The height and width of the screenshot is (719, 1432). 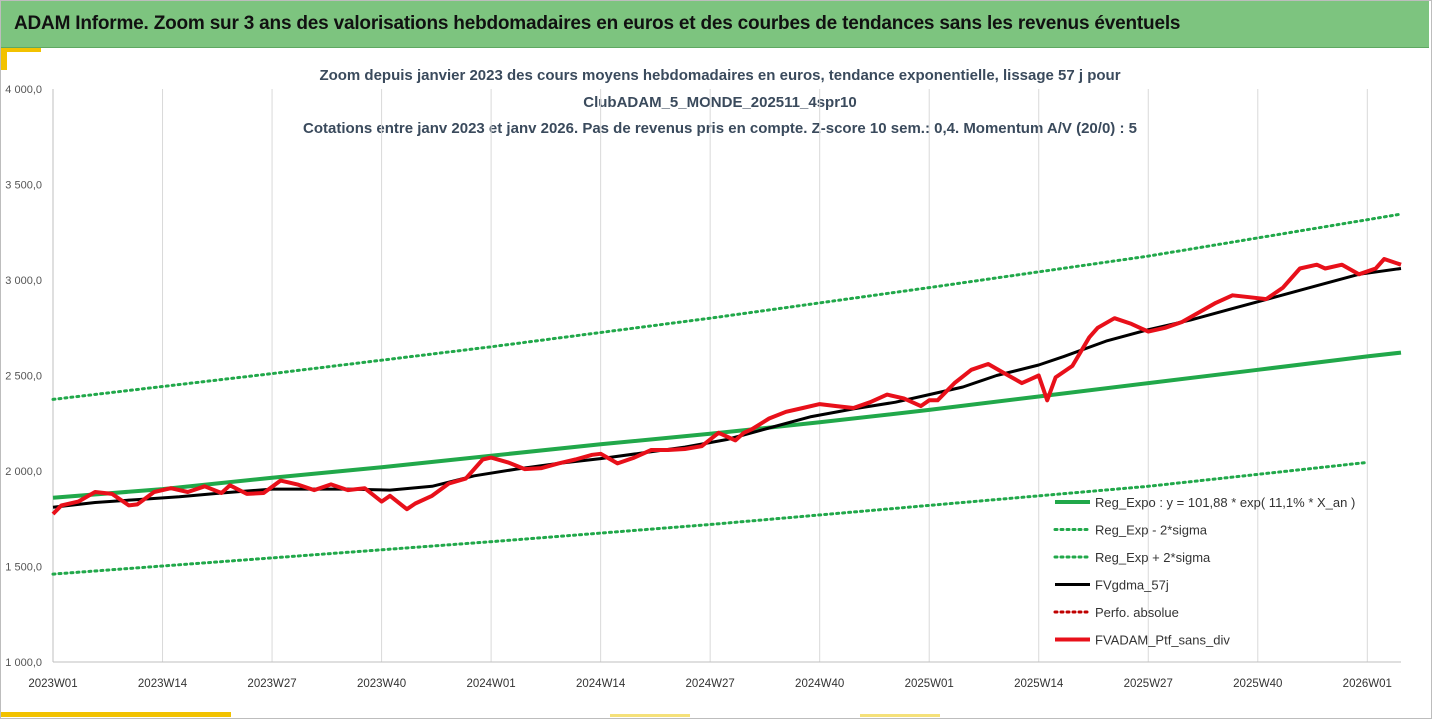 What do you see at coordinates (271, 684) in the screenshot?
I see `x-tick-label: 2023W27` at bounding box center [271, 684].